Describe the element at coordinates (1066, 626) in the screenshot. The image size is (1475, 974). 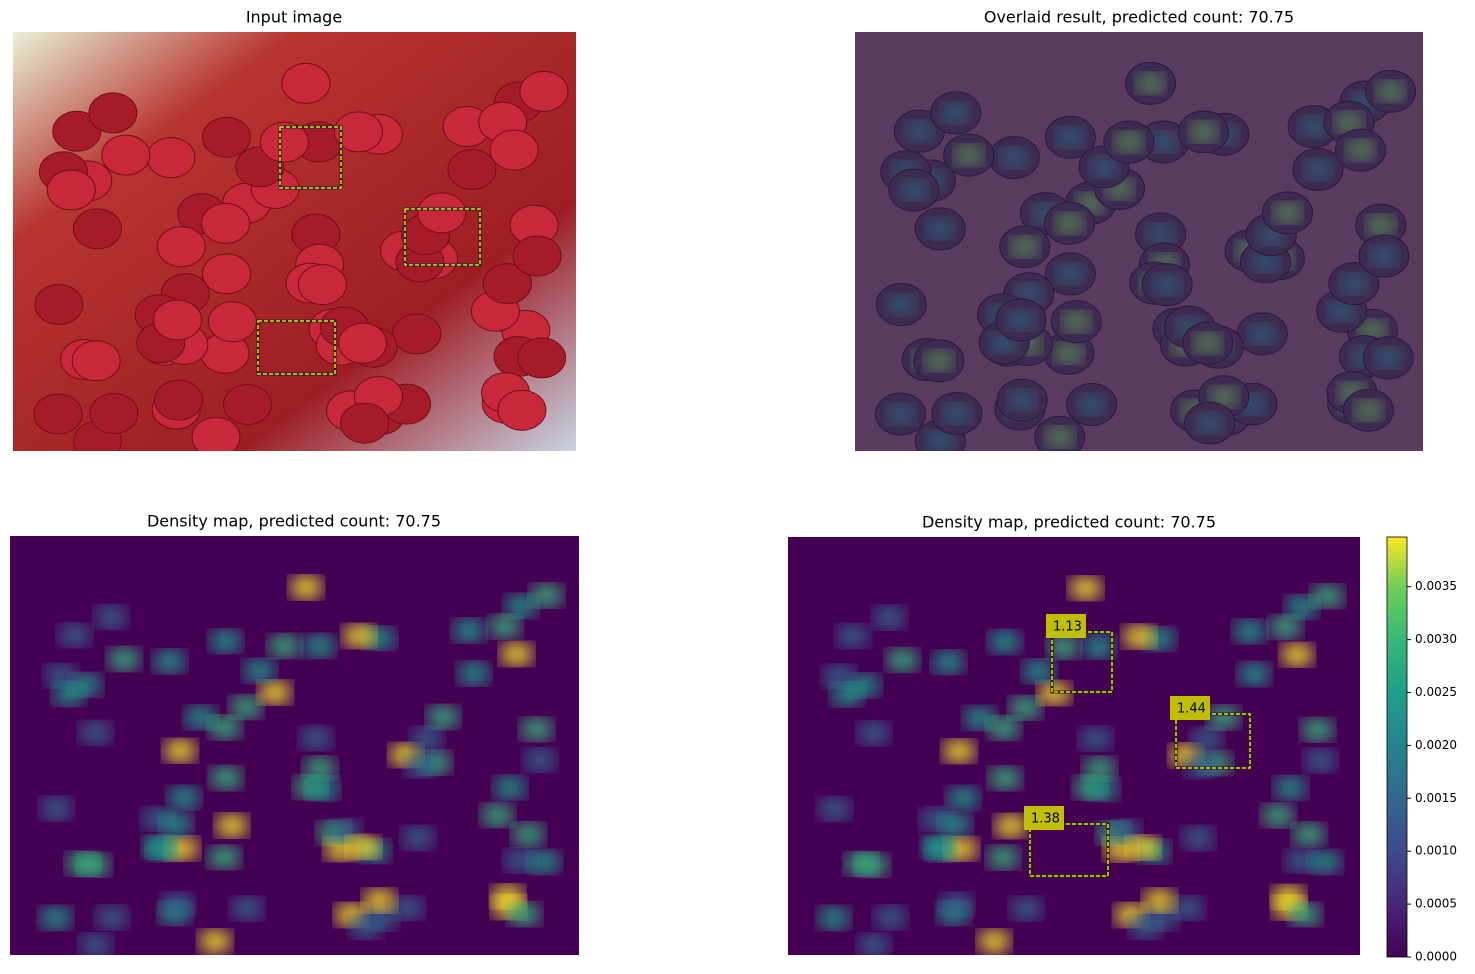
I see `count-label-bg` at that location.